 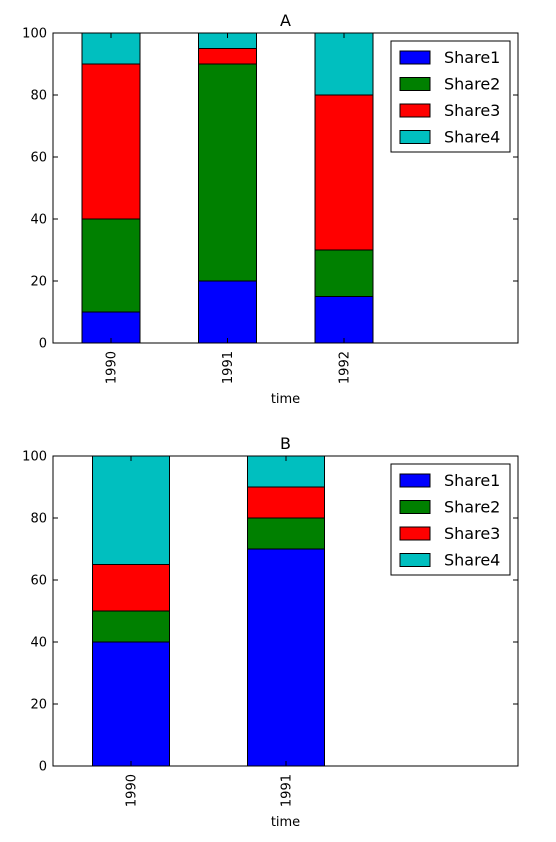 I want to click on bar-1992-share2, so click(x=344, y=273).